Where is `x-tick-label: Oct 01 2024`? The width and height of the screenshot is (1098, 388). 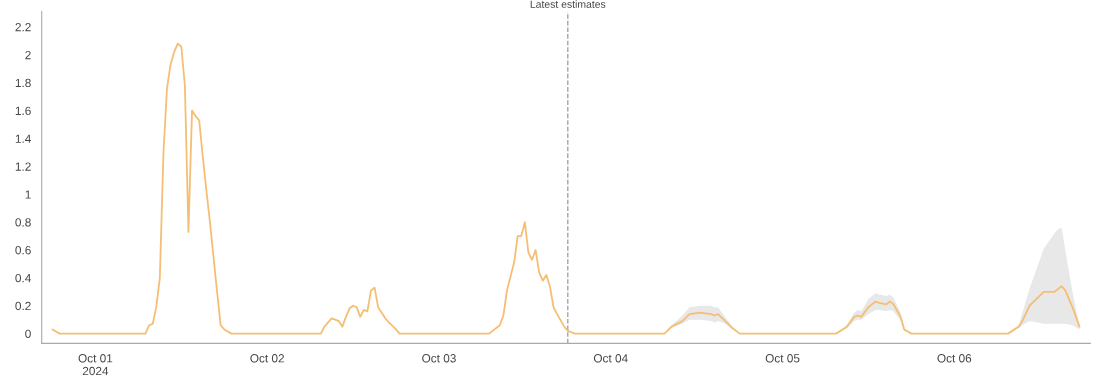
x-tick-label: Oct 01 2024 is located at coordinates (95, 365).